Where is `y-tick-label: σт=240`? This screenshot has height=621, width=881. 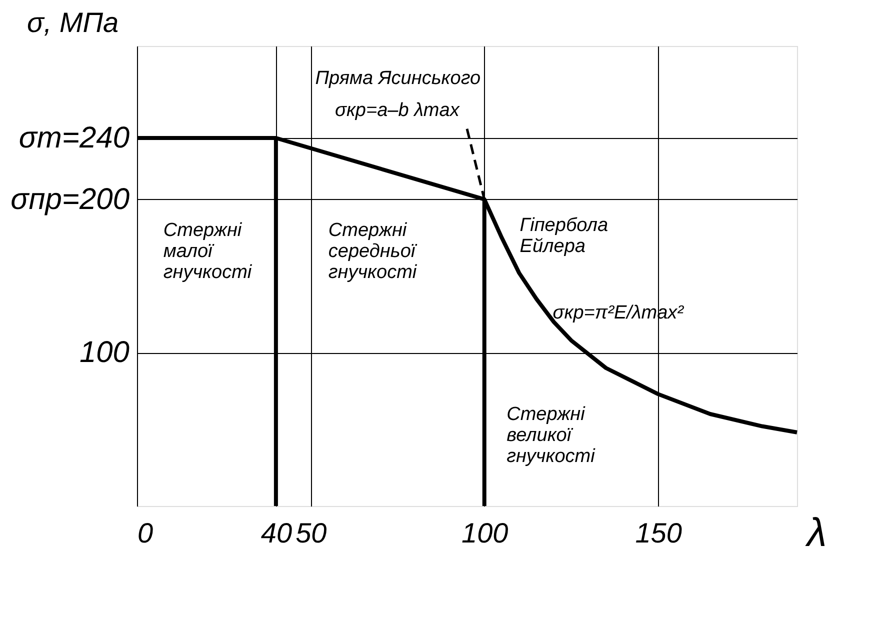
y-tick-label: σт=240 is located at coordinates (74, 138).